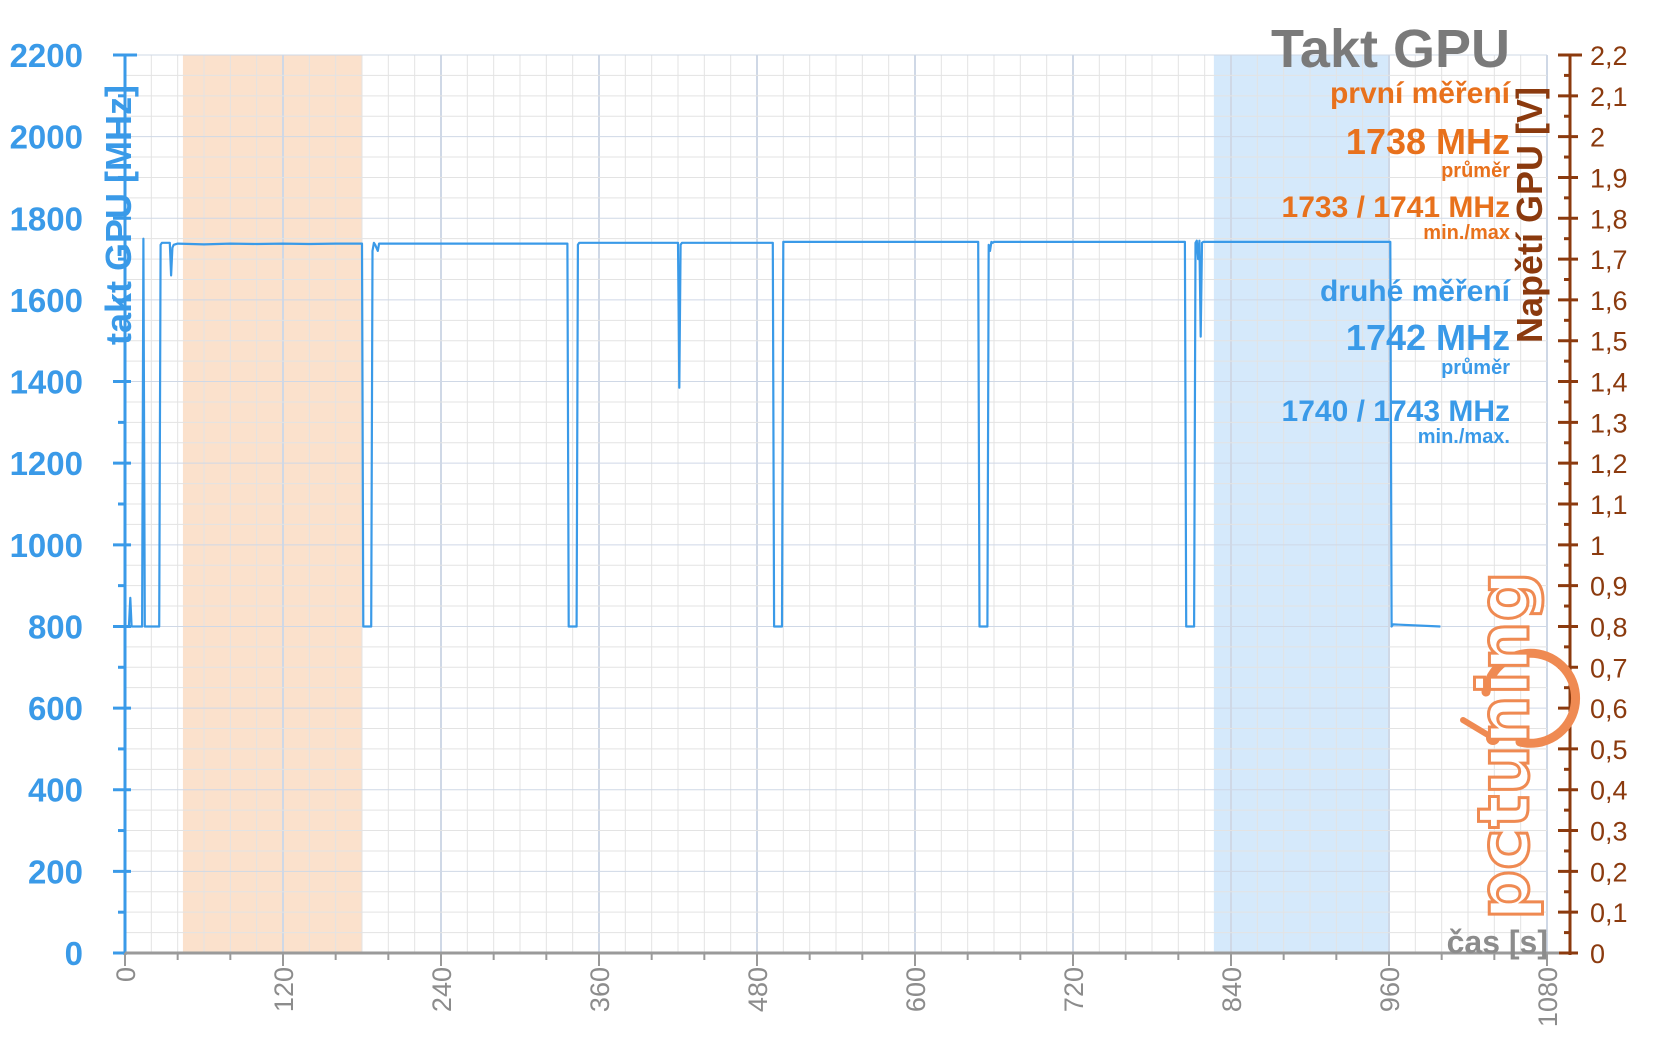  Describe the element at coordinates (1609, 219) in the screenshot. I see `y2-tick-label: 1,8` at that location.